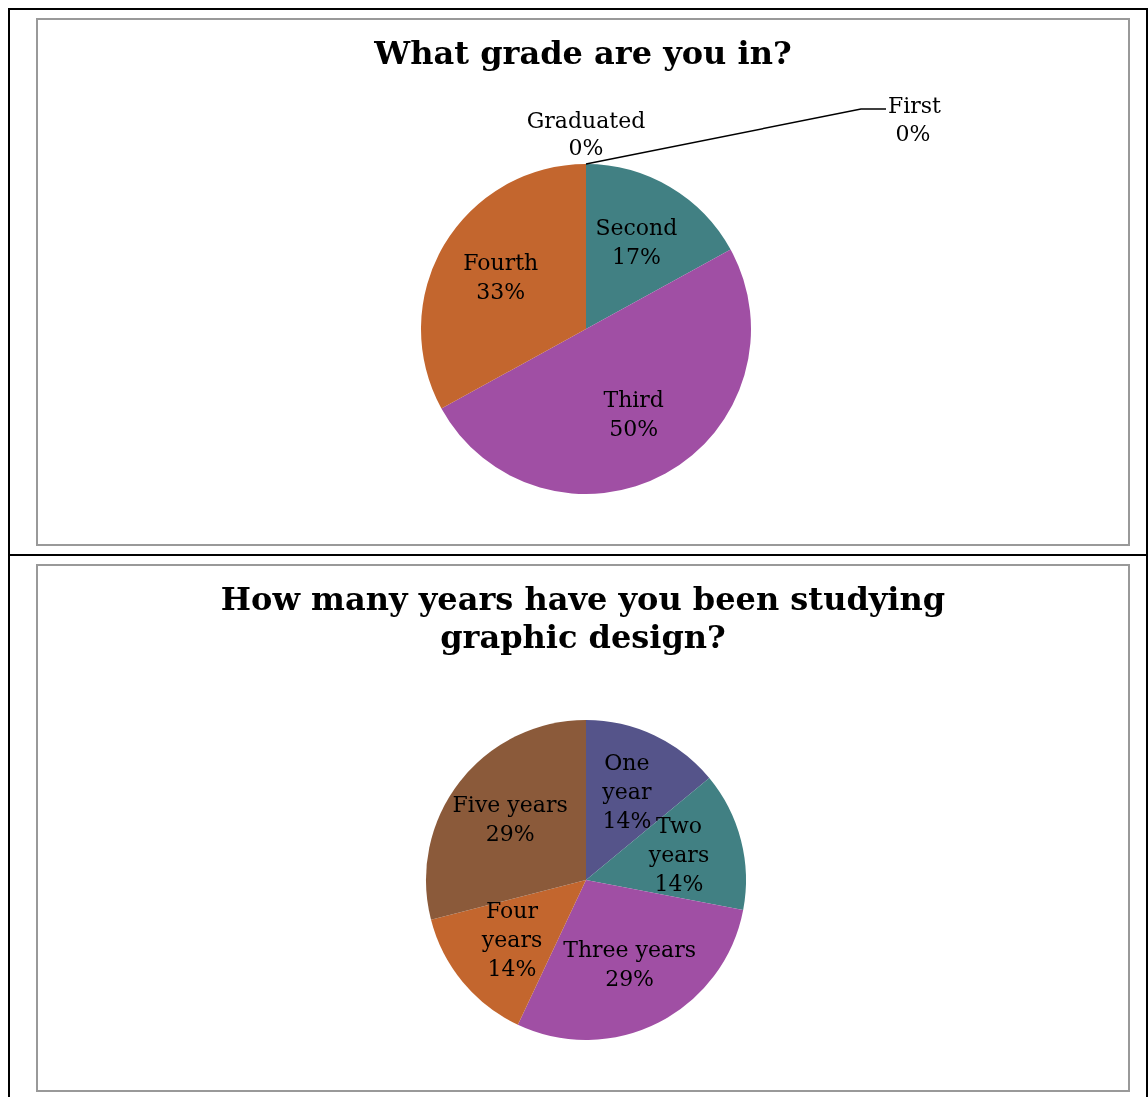  Describe the element at coordinates (626, 776) in the screenshot. I see `slice-label: One year` at that location.